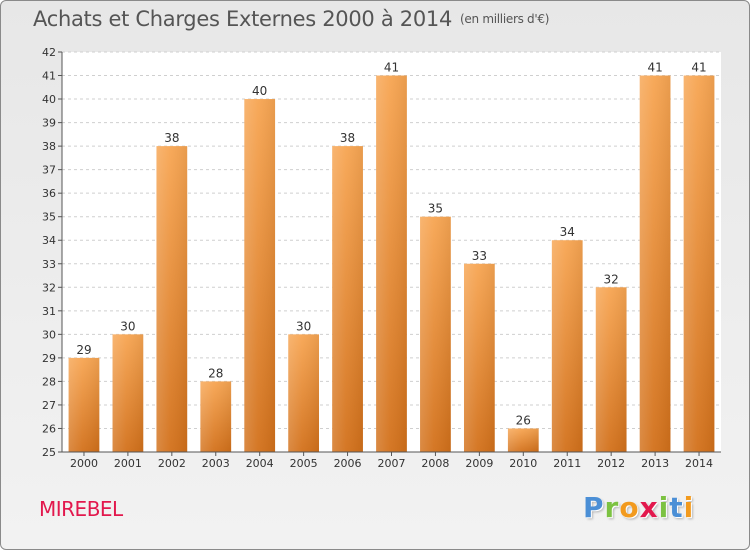  I want to click on x-tick-label: 2014, so click(699, 463).